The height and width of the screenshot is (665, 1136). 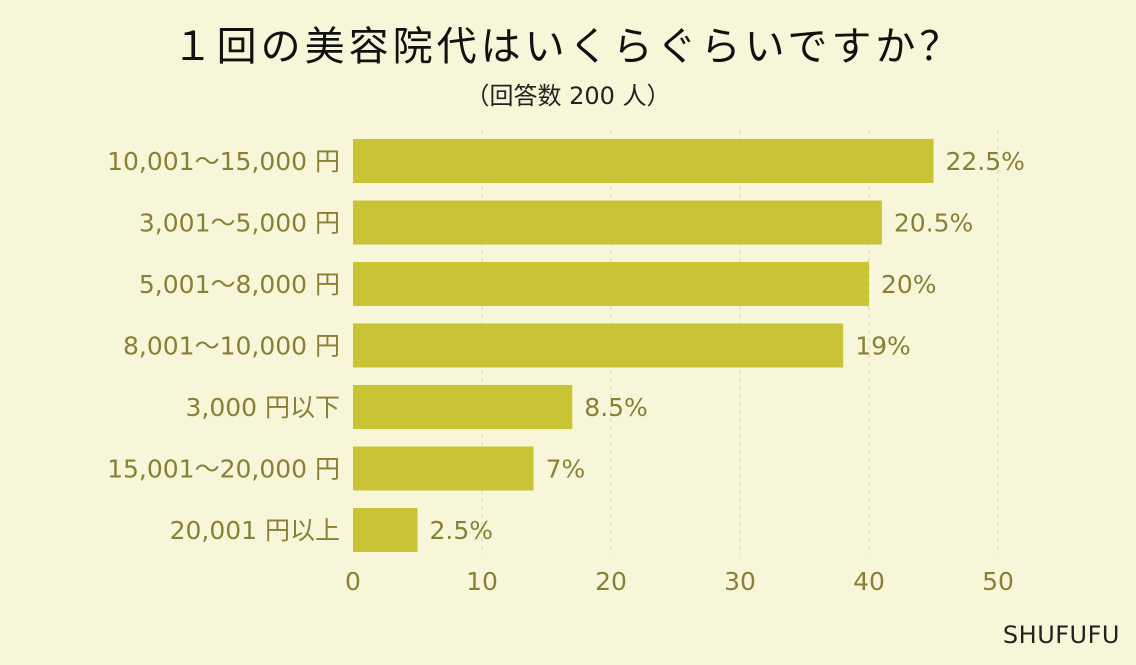 I want to click on x-tick-label: 20, so click(x=611, y=581).